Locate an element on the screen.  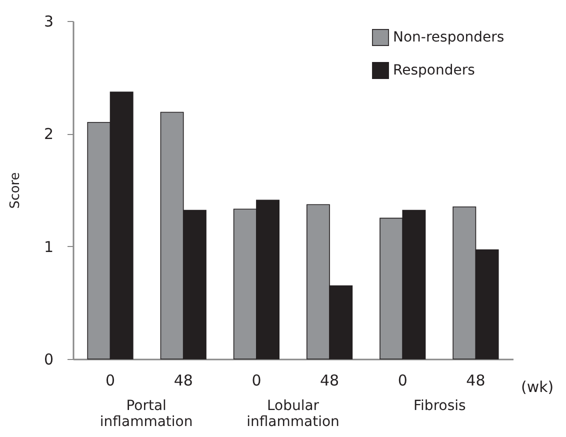
y-axis-title: Score is located at coordinates (15, 190).